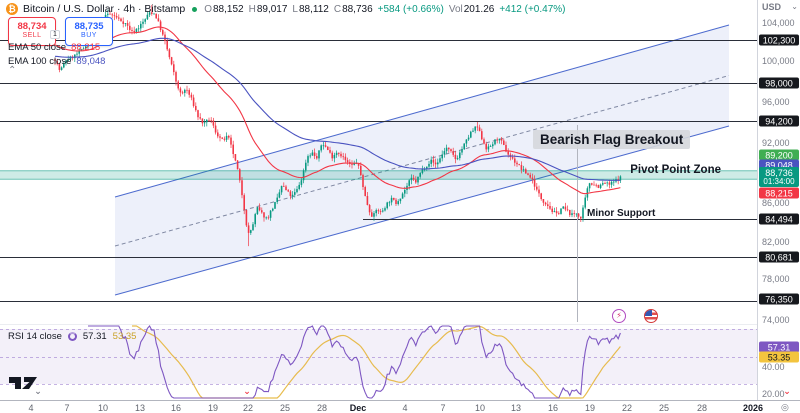  What do you see at coordinates (12, 9) in the screenshot?
I see `bitcoin-icon: ₿` at bounding box center [12, 9].